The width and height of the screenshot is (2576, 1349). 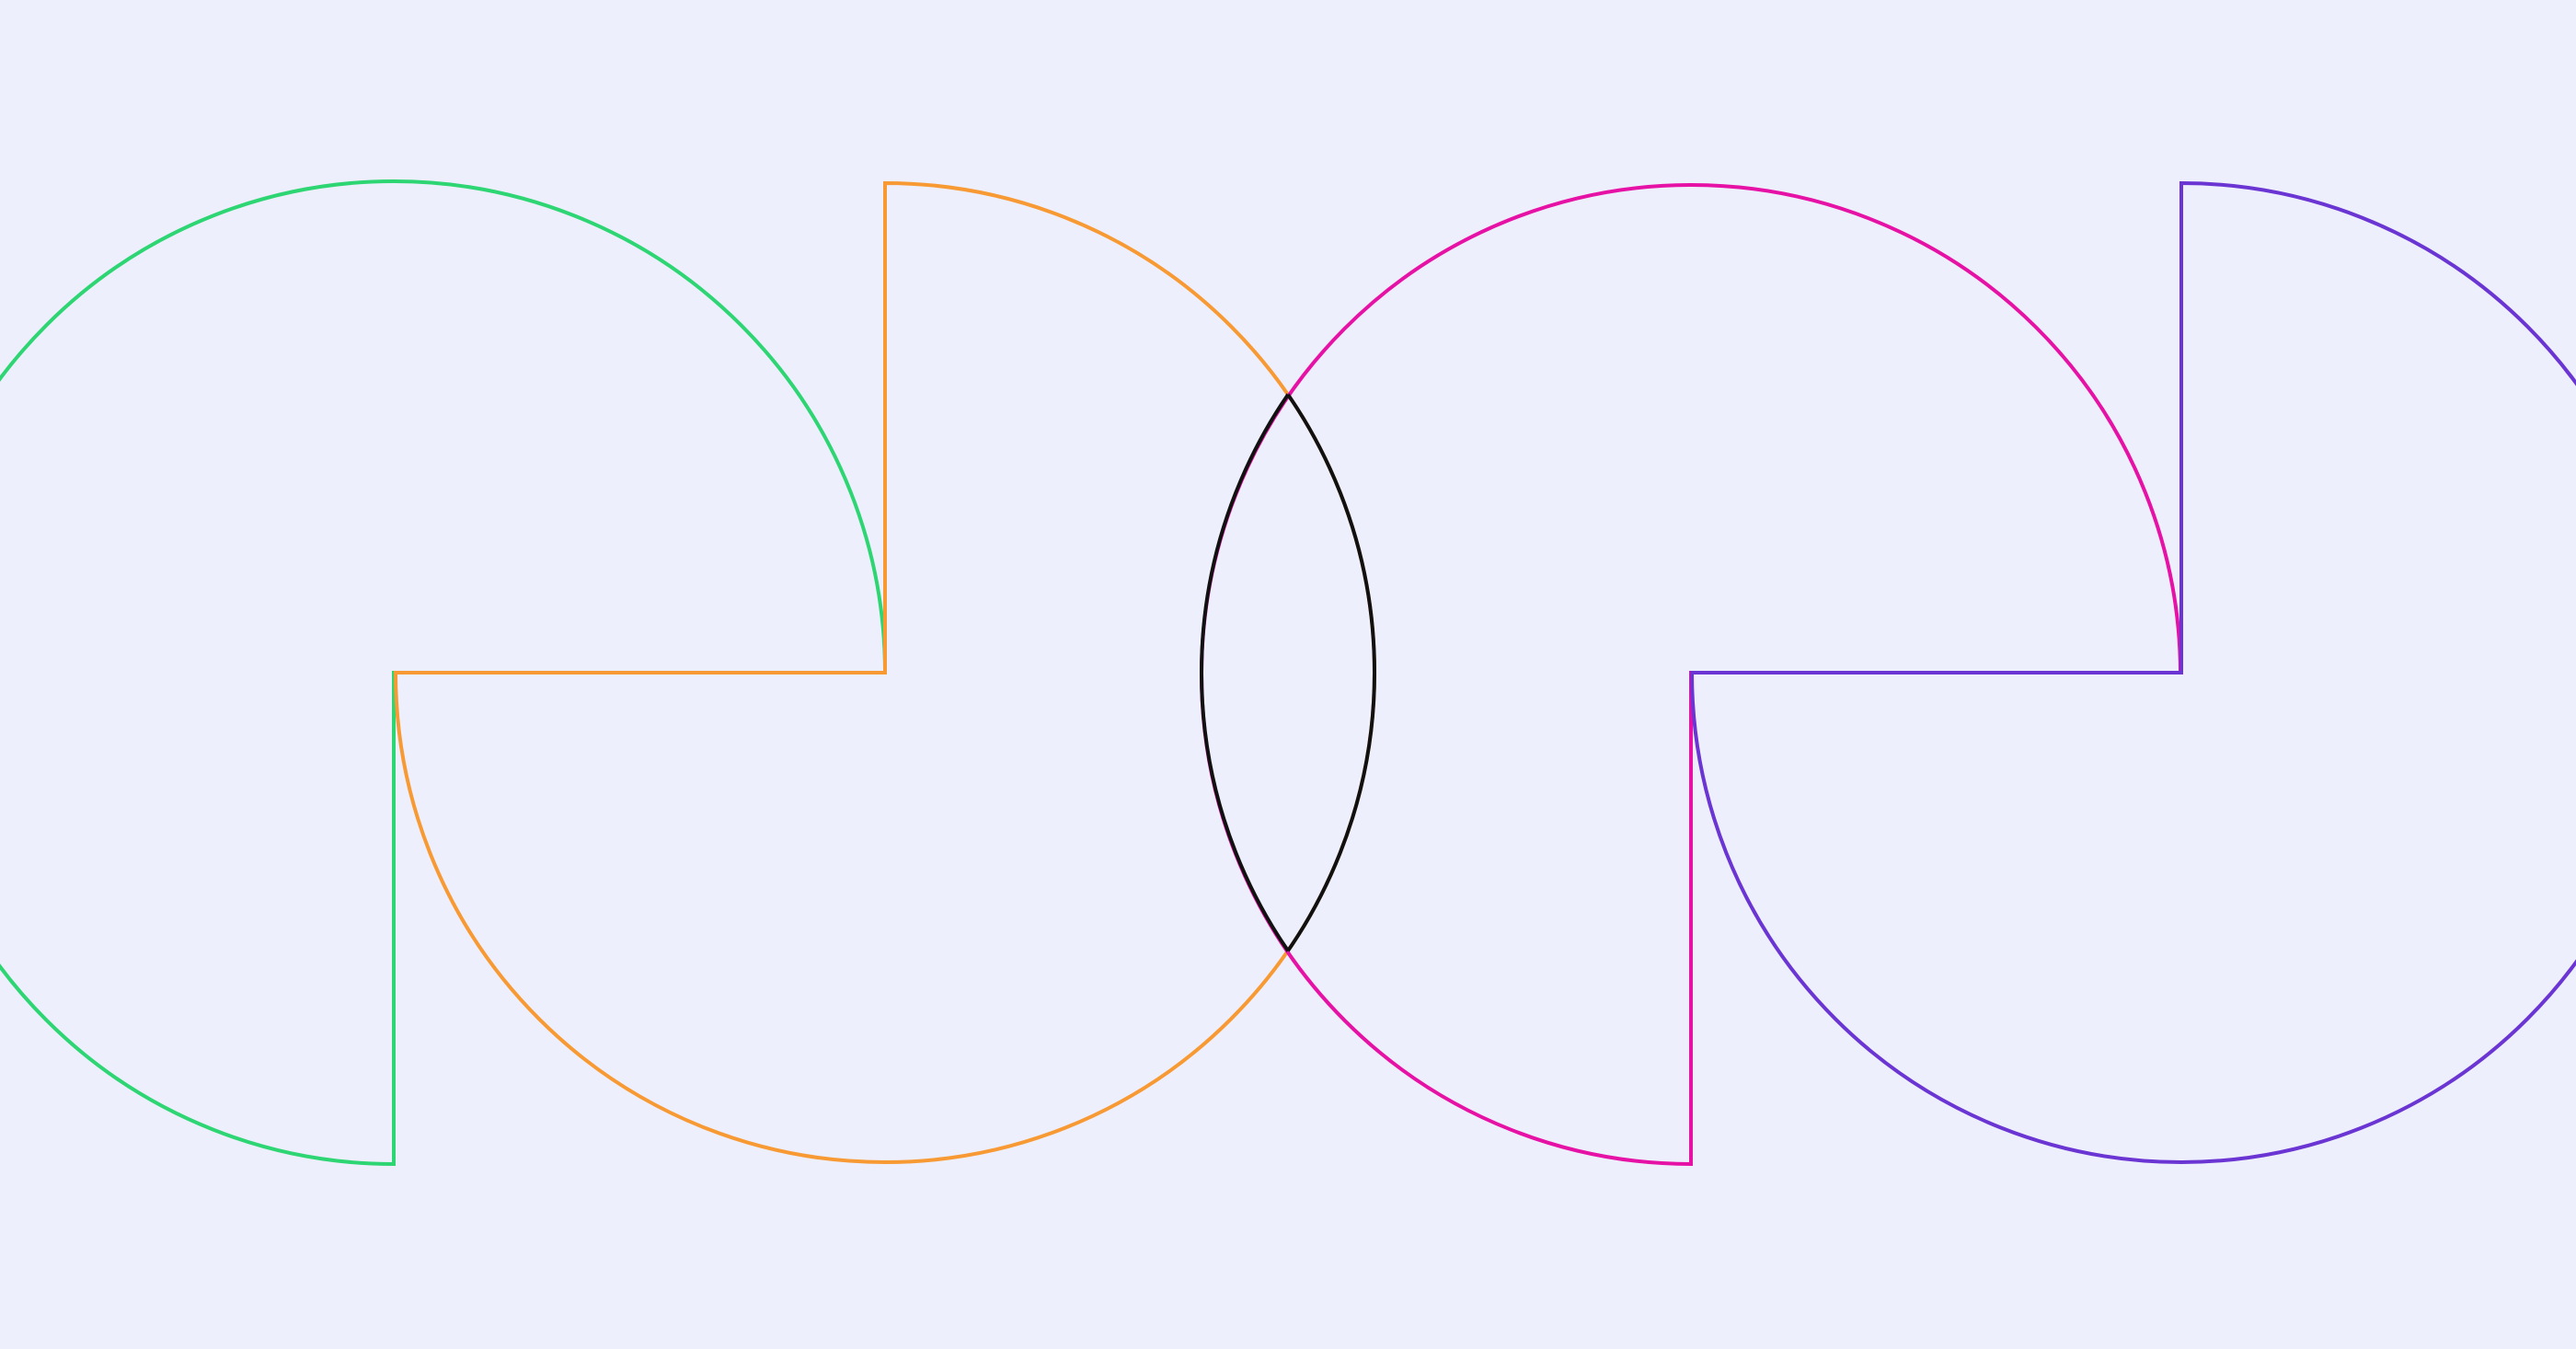 I want to click on lens-right-arc, so click(x=1289, y=672).